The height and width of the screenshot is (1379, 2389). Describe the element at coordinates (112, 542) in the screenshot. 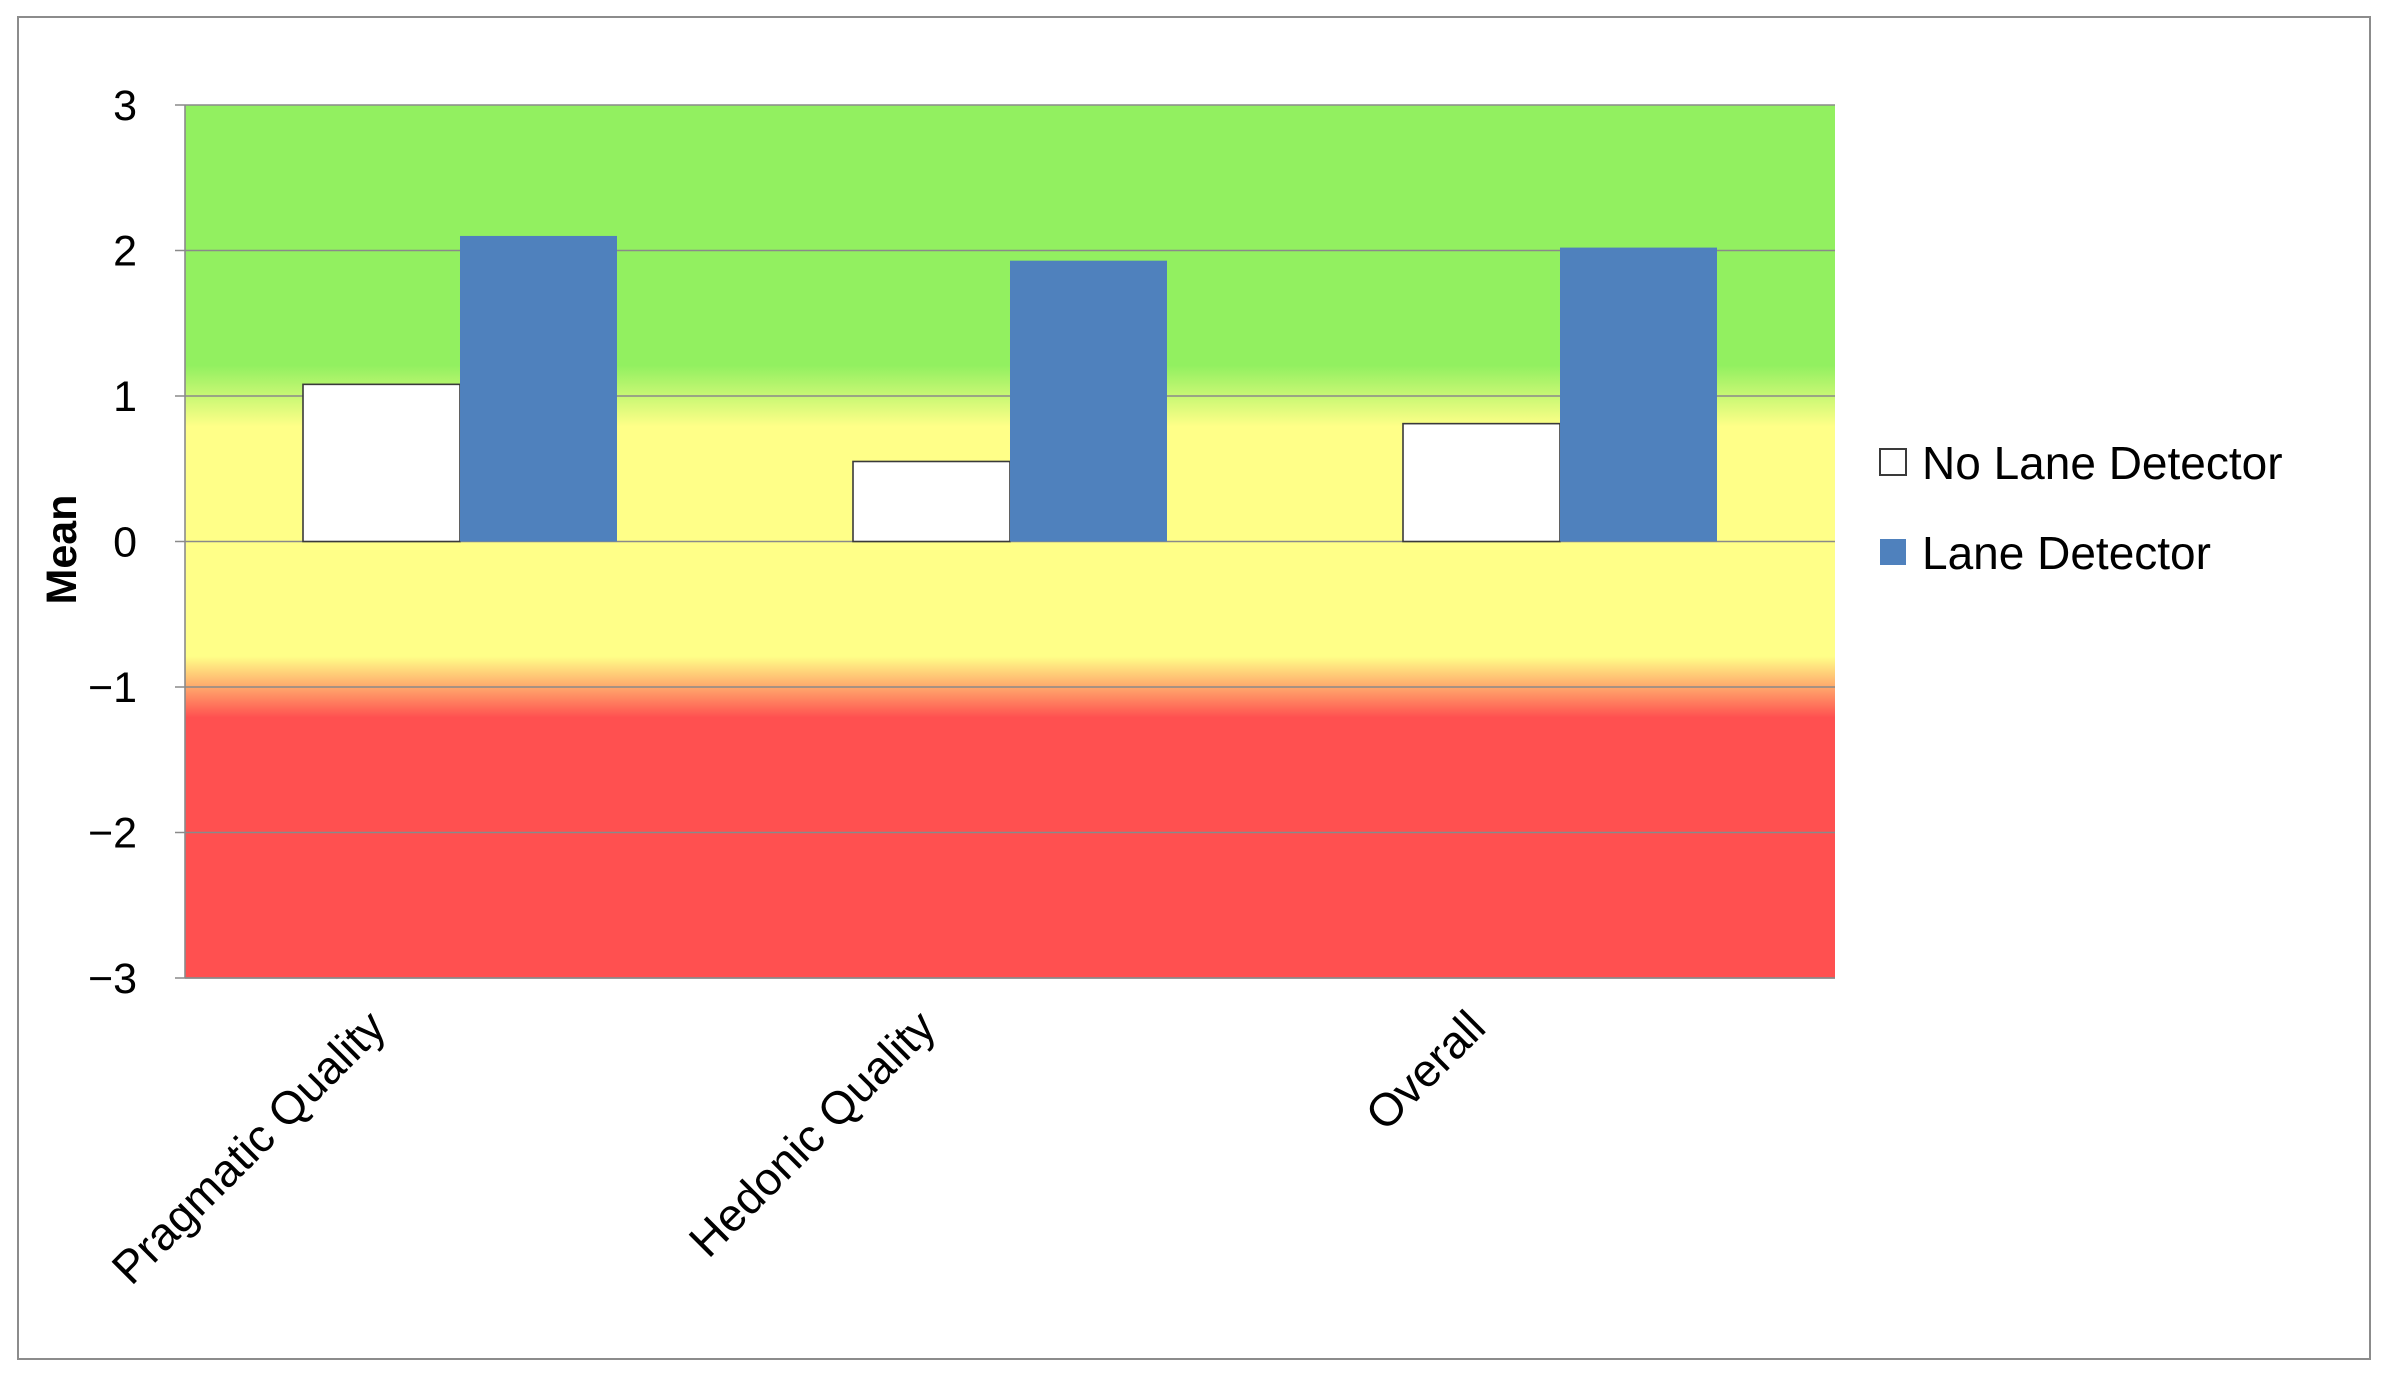

I see `y-tick-labels: 3 2 1 0 −1 −2 −3` at that location.